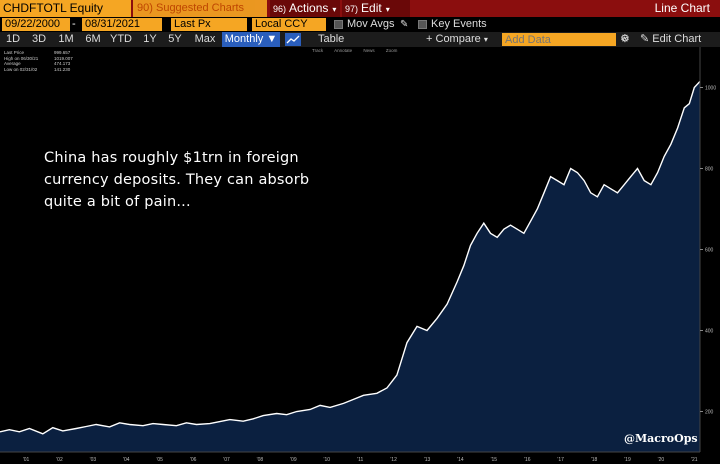 This screenshot has height=464, width=720. What do you see at coordinates (21, 58) in the screenshot?
I see `legend-label: High on 06/30/21` at bounding box center [21, 58].